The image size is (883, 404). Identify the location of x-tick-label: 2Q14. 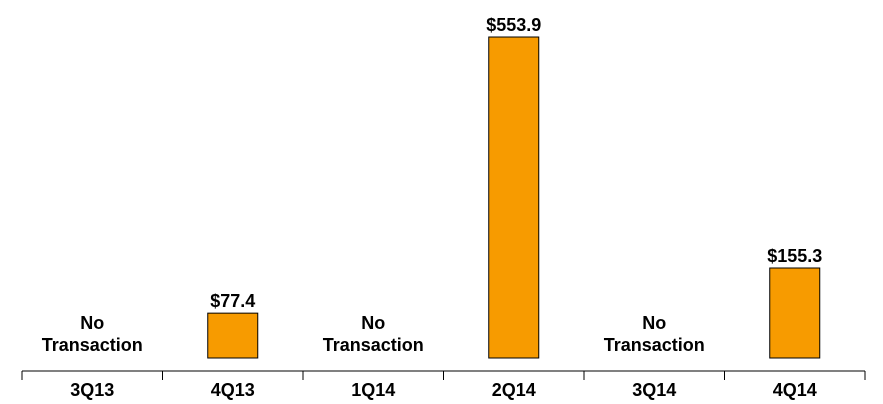
(513, 390).